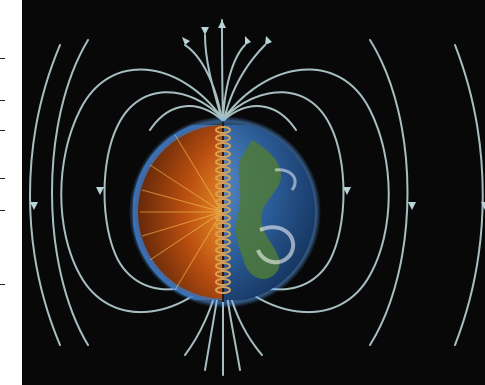  What do you see at coordinates (258, 210) in the screenshot?
I see `continent-shape` at bounding box center [258, 210].